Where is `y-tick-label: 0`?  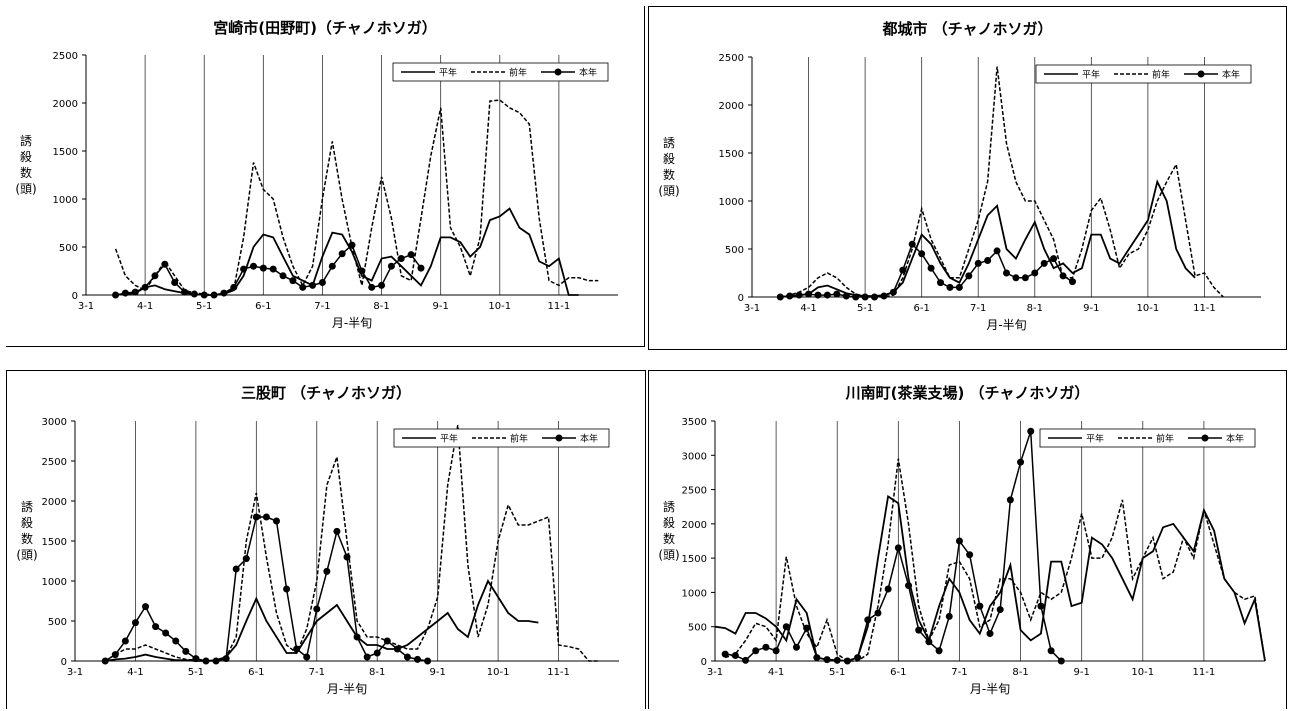 y-tick-label: 0 is located at coordinates (75, 296).